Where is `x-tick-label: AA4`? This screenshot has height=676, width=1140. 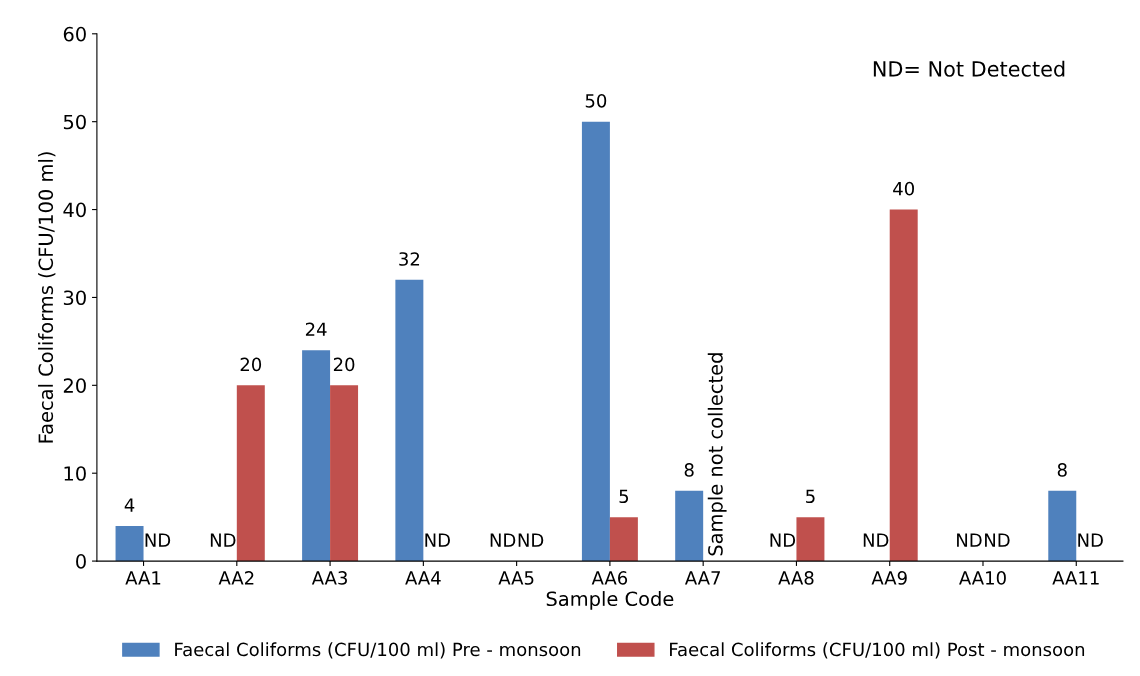
x-tick-label: AA4 is located at coordinates (423, 578).